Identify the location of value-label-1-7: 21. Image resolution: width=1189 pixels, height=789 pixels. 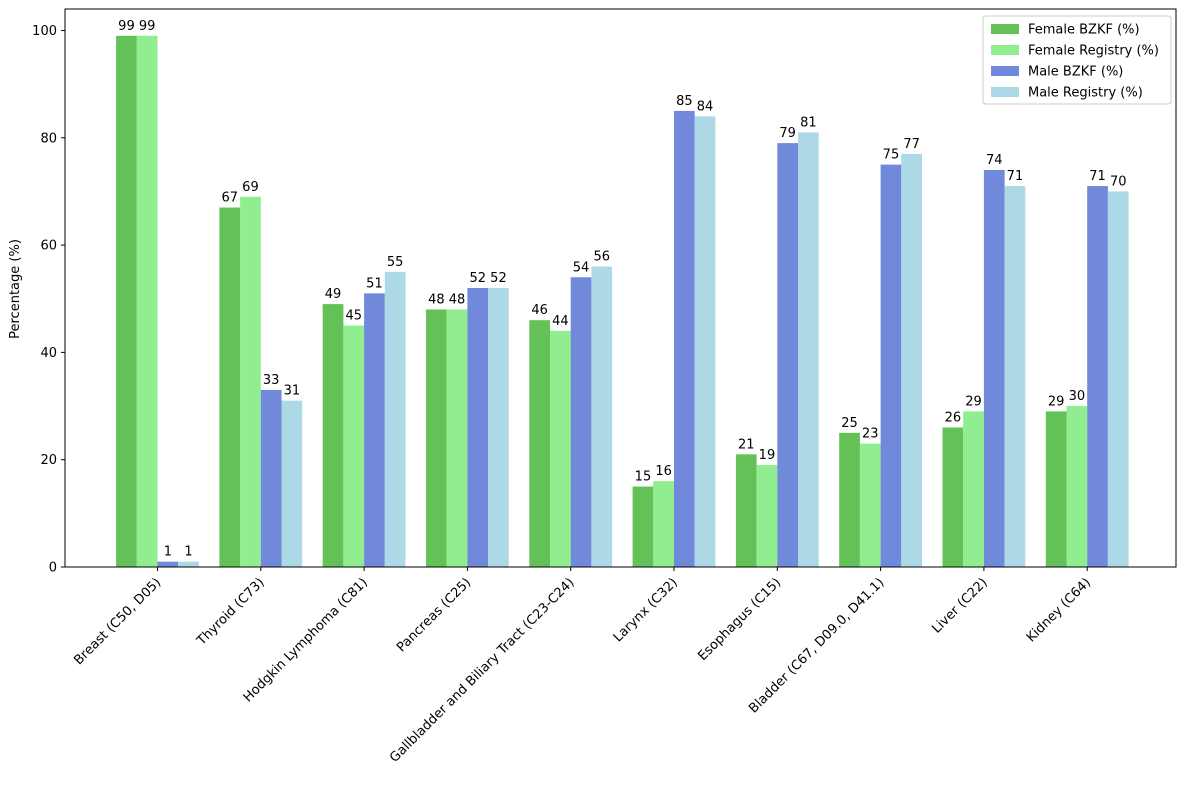
(746, 444).